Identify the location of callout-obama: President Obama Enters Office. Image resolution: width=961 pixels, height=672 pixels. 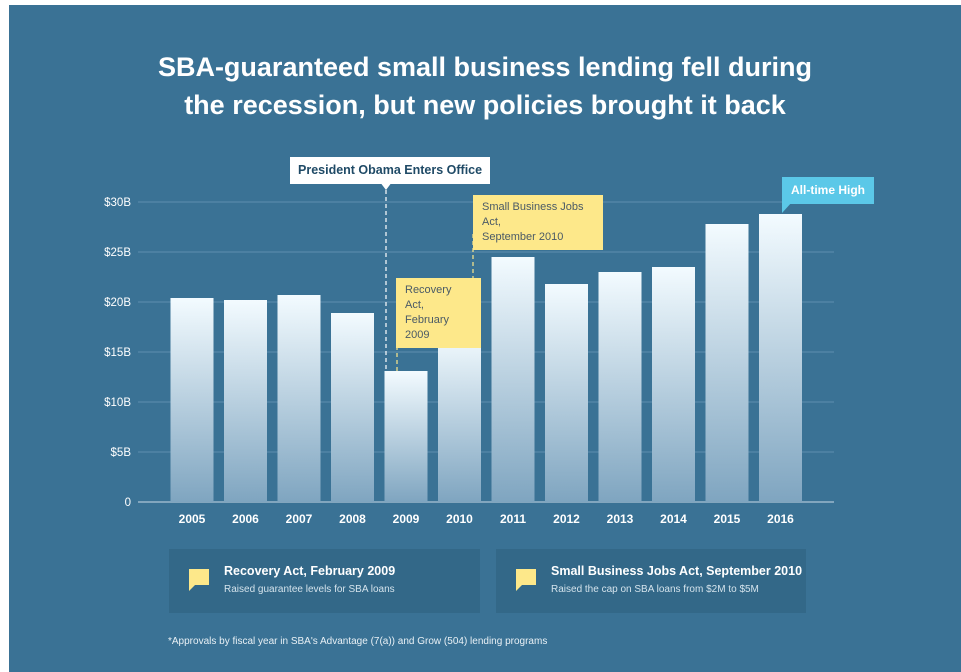
(390, 170).